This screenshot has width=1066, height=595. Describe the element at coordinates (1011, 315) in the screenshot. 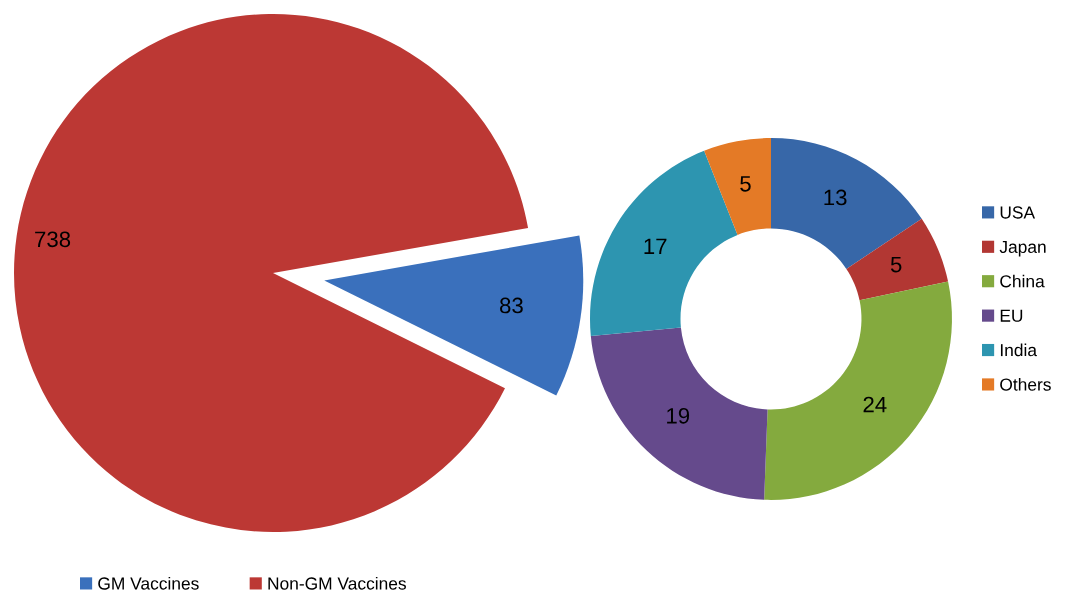

I see `legend-label: EU` at that location.